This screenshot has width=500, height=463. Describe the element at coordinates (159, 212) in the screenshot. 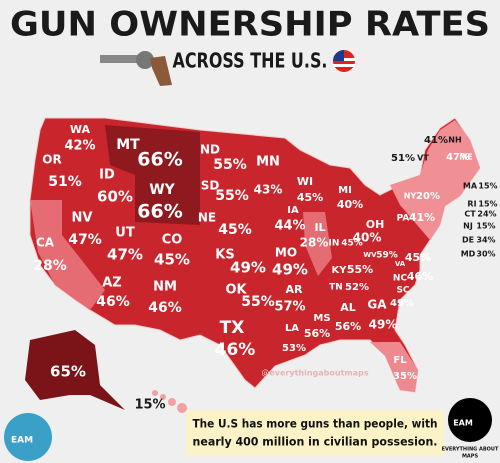

I see `state-value: 66%` at that location.